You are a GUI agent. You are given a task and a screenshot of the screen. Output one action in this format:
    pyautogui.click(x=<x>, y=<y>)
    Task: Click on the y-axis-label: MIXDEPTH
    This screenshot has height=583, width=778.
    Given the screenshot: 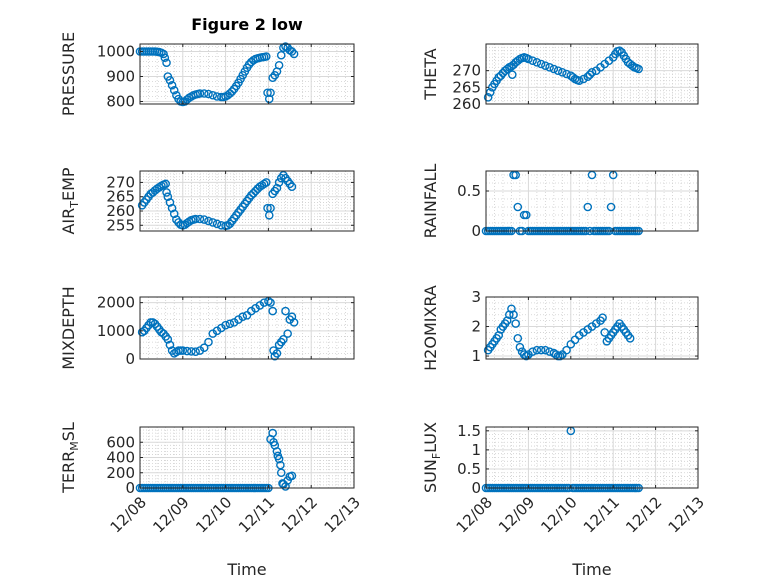 What is the action you would take?
    pyautogui.click(x=68, y=327)
    